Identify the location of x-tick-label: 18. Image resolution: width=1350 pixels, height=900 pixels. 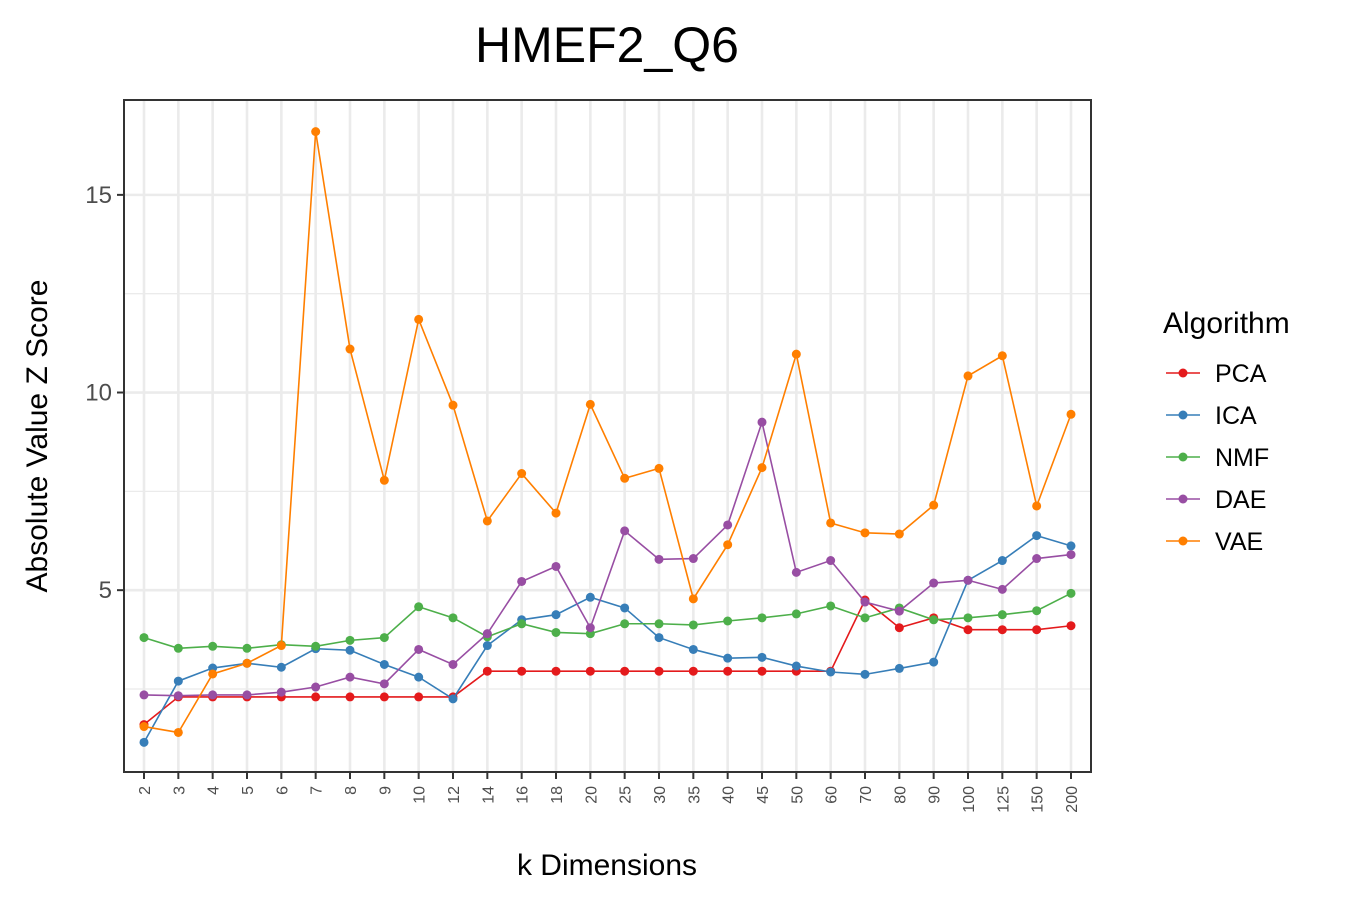
(557, 795).